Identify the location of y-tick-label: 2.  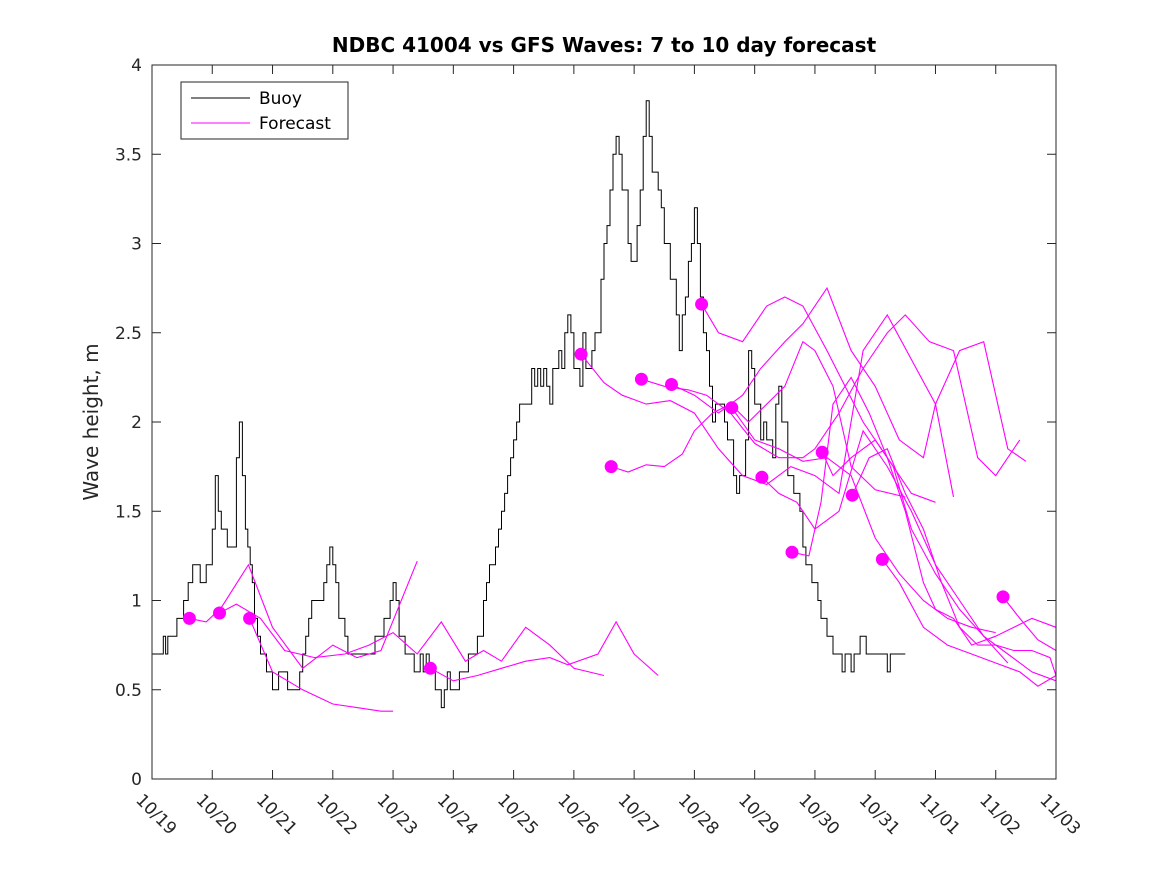
(136, 423).